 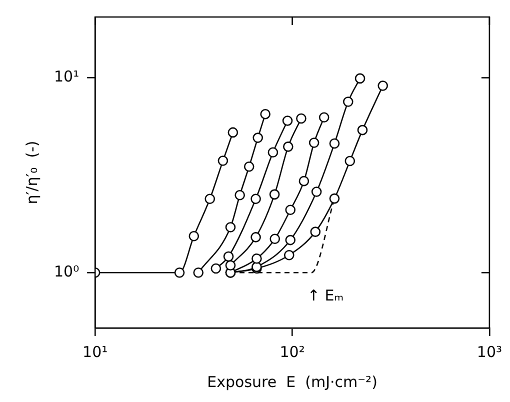 What do you see at coordinates (31, 172) in the screenshot?
I see `y-axis-title: η′/η′₀ (-)` at bounding box center [31, 172].